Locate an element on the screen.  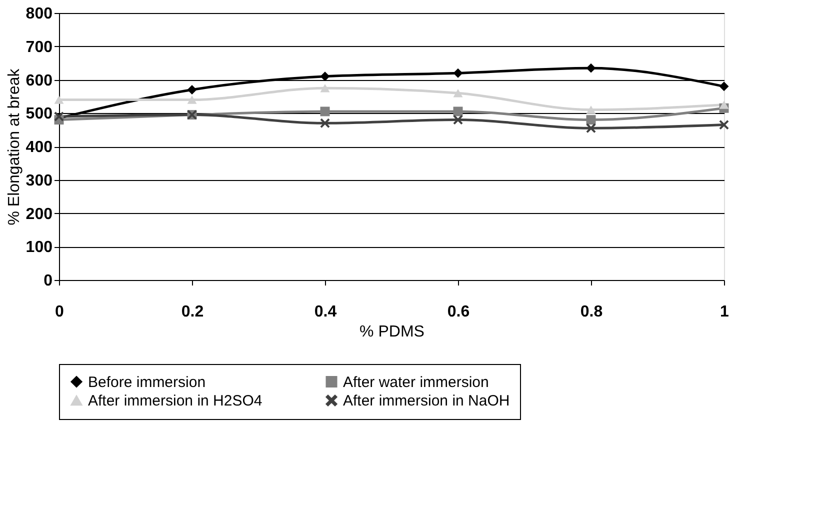
y-tick-label: 0 is located at coordinates (48, 281).